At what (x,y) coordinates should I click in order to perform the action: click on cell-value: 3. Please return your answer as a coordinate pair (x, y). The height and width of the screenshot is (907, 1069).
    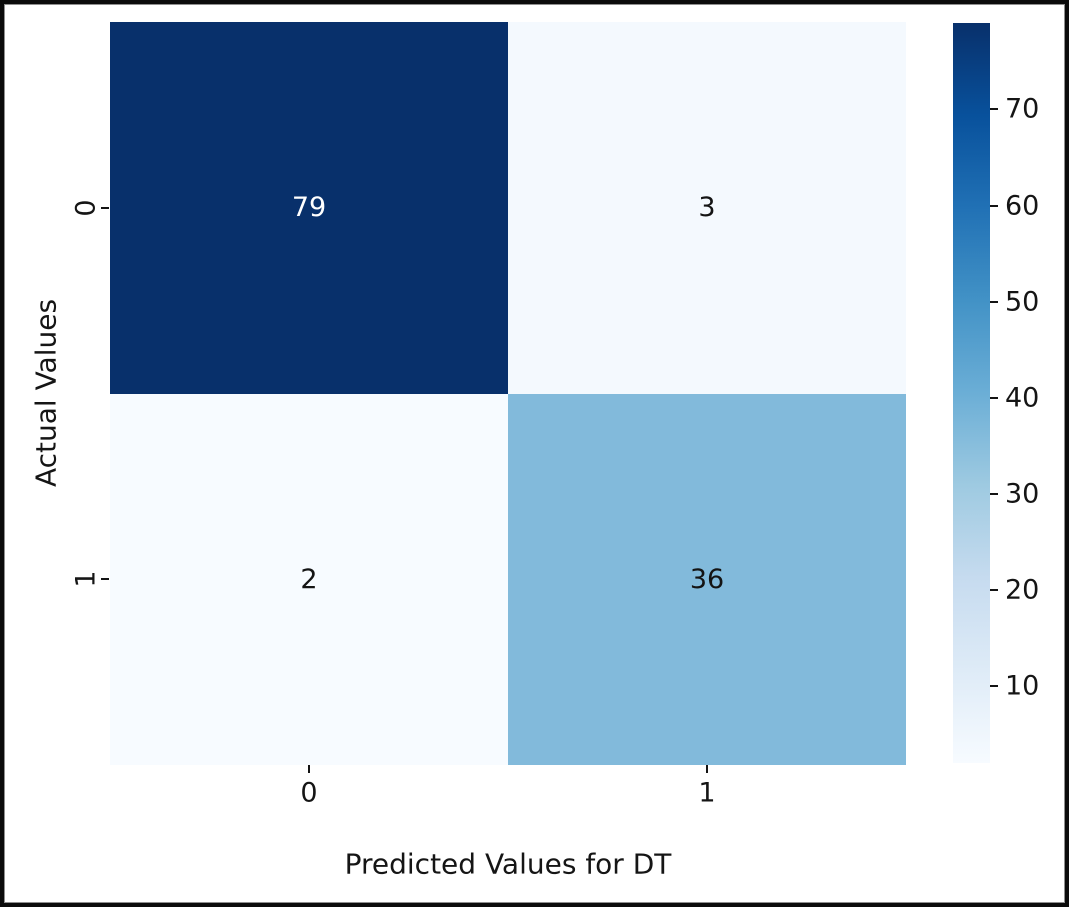
    Looking at the image, I should click on (707, 208).